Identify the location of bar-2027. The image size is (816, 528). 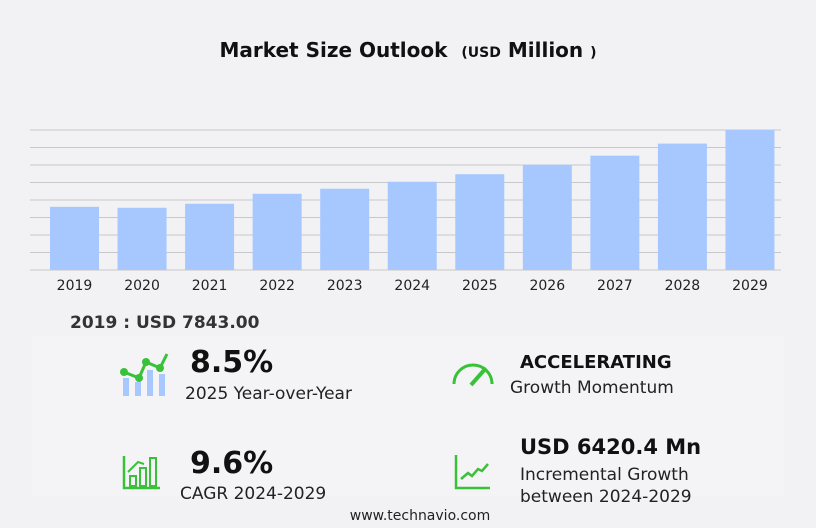
(615, 212).